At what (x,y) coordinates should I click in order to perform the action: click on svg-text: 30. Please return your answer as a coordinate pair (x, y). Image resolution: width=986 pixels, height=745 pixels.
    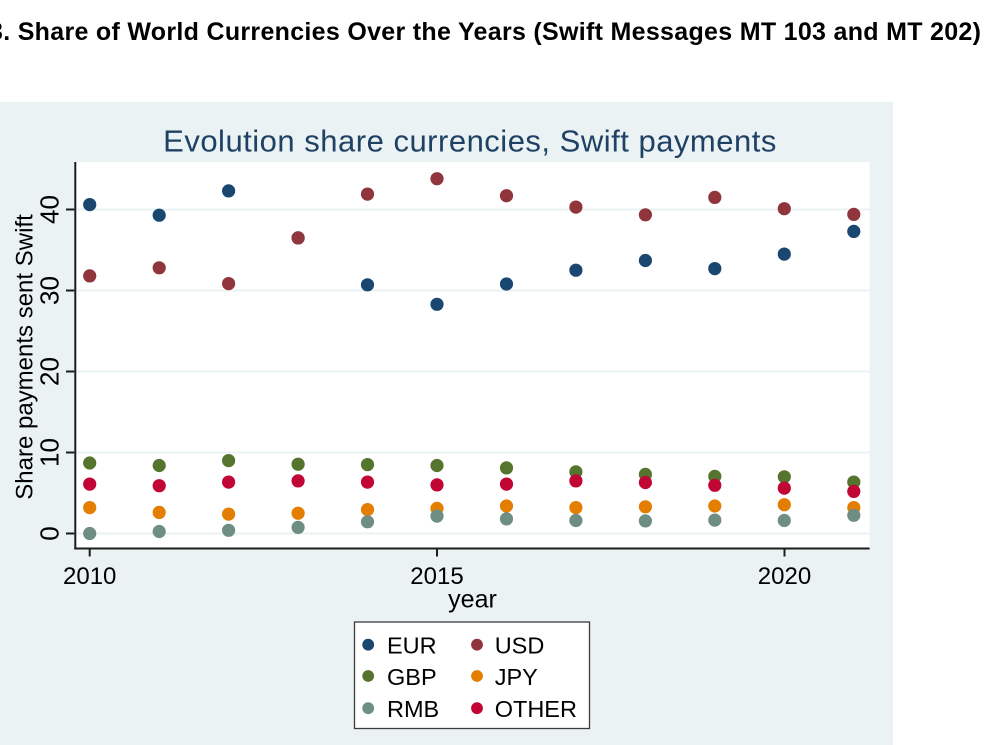
    Looking at the image, I should click on (50, 290).